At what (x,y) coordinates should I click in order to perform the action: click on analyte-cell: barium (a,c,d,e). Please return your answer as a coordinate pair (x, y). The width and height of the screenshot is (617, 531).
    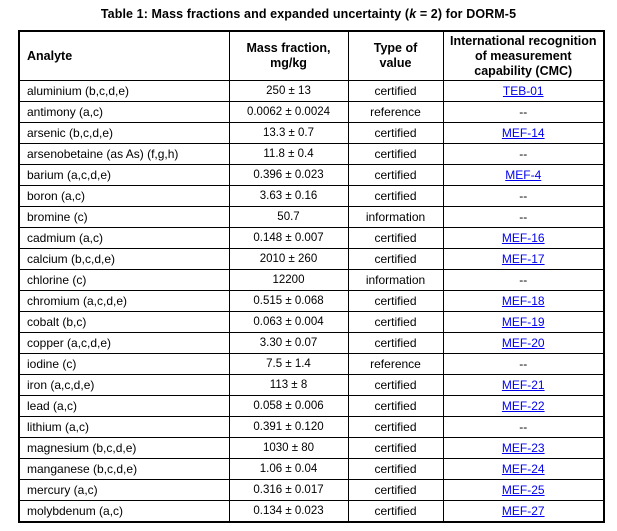
    Looking at the image, I should click on (124, 175).